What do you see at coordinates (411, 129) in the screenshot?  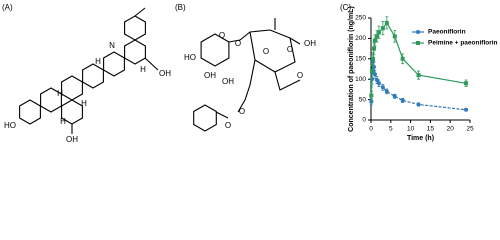 I see `x-tick-label: 10` at bounding box center [411, 129].